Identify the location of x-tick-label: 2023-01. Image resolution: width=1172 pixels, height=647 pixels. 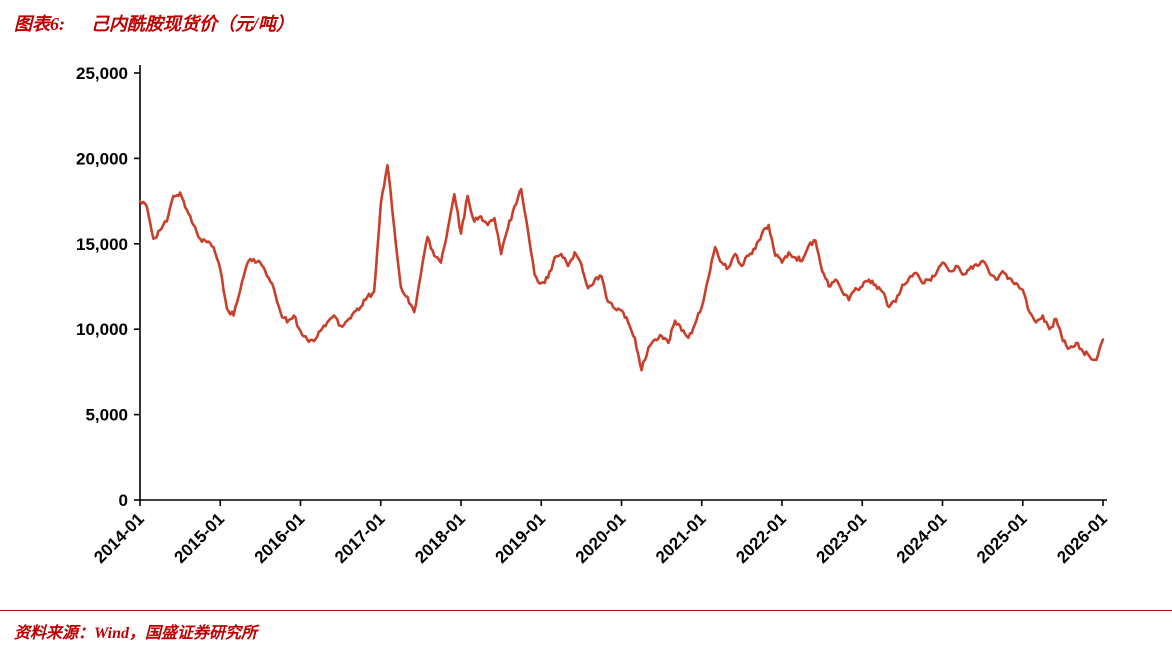
(842, 538).